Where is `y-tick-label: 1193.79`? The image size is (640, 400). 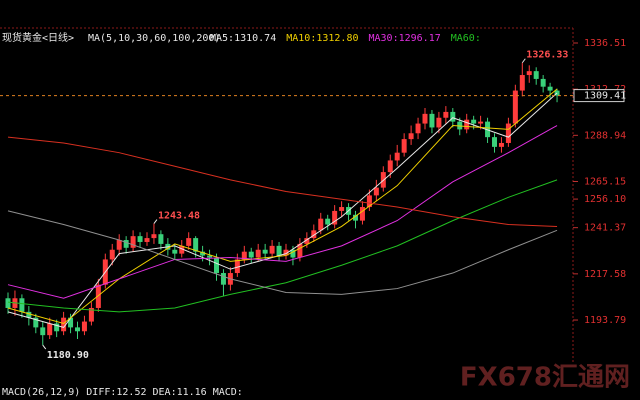 y-tick-label: 1193.79 is located at coordinates (605, 320).